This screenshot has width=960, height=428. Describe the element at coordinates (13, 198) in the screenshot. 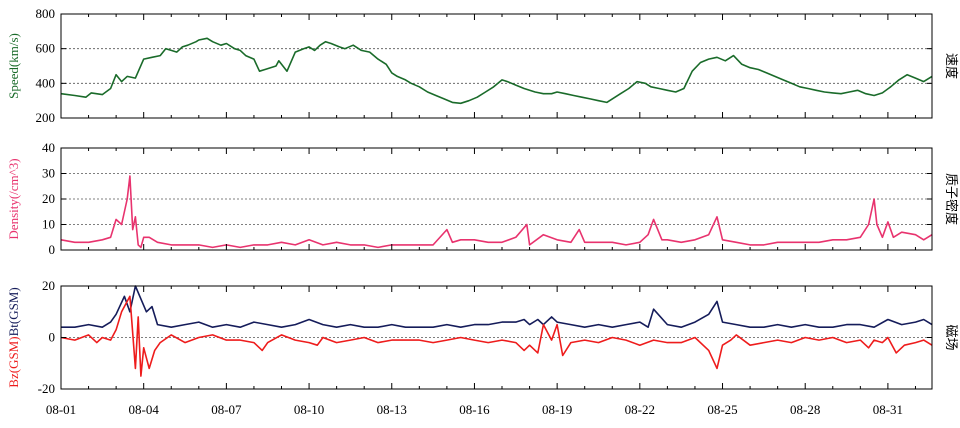

I see `y-axis-label: Density(/cm^3)` at that location.